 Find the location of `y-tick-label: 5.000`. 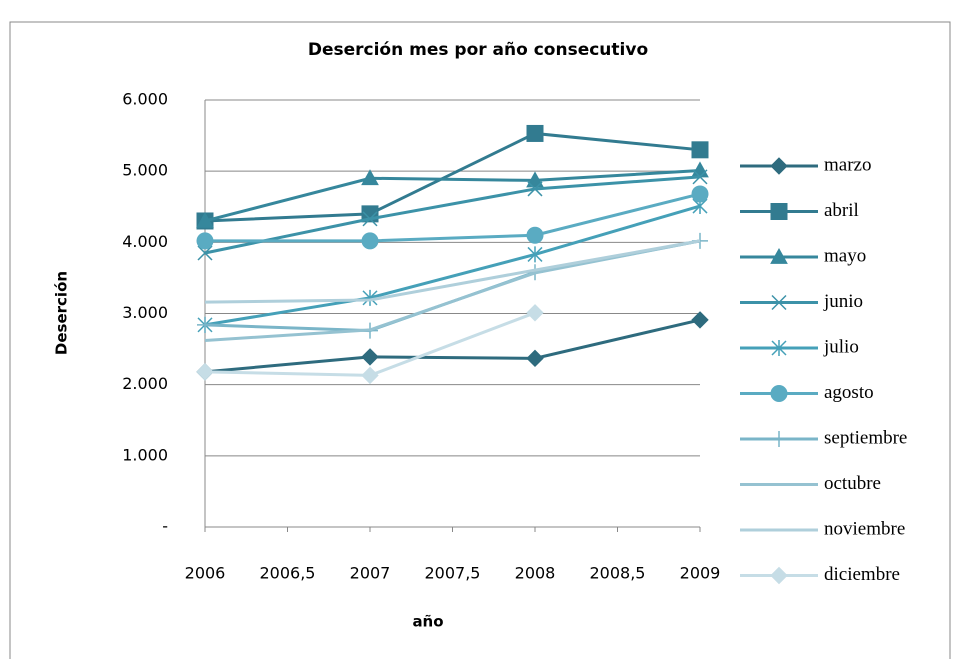

y-tick-label: 5.000 is located at coordinates (145, 170).